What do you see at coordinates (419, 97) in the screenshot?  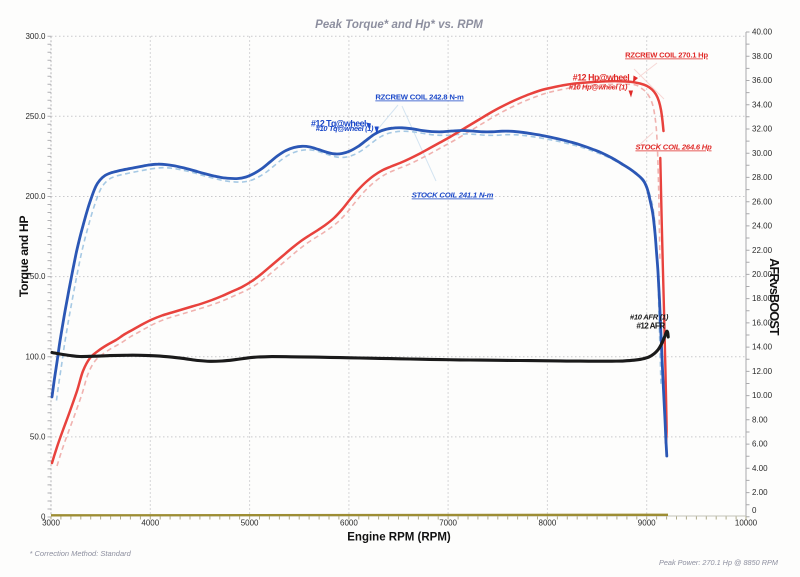 I see `svg-text: RZCREW COIL 242.8 N-m` at bounding box center [419, 97].